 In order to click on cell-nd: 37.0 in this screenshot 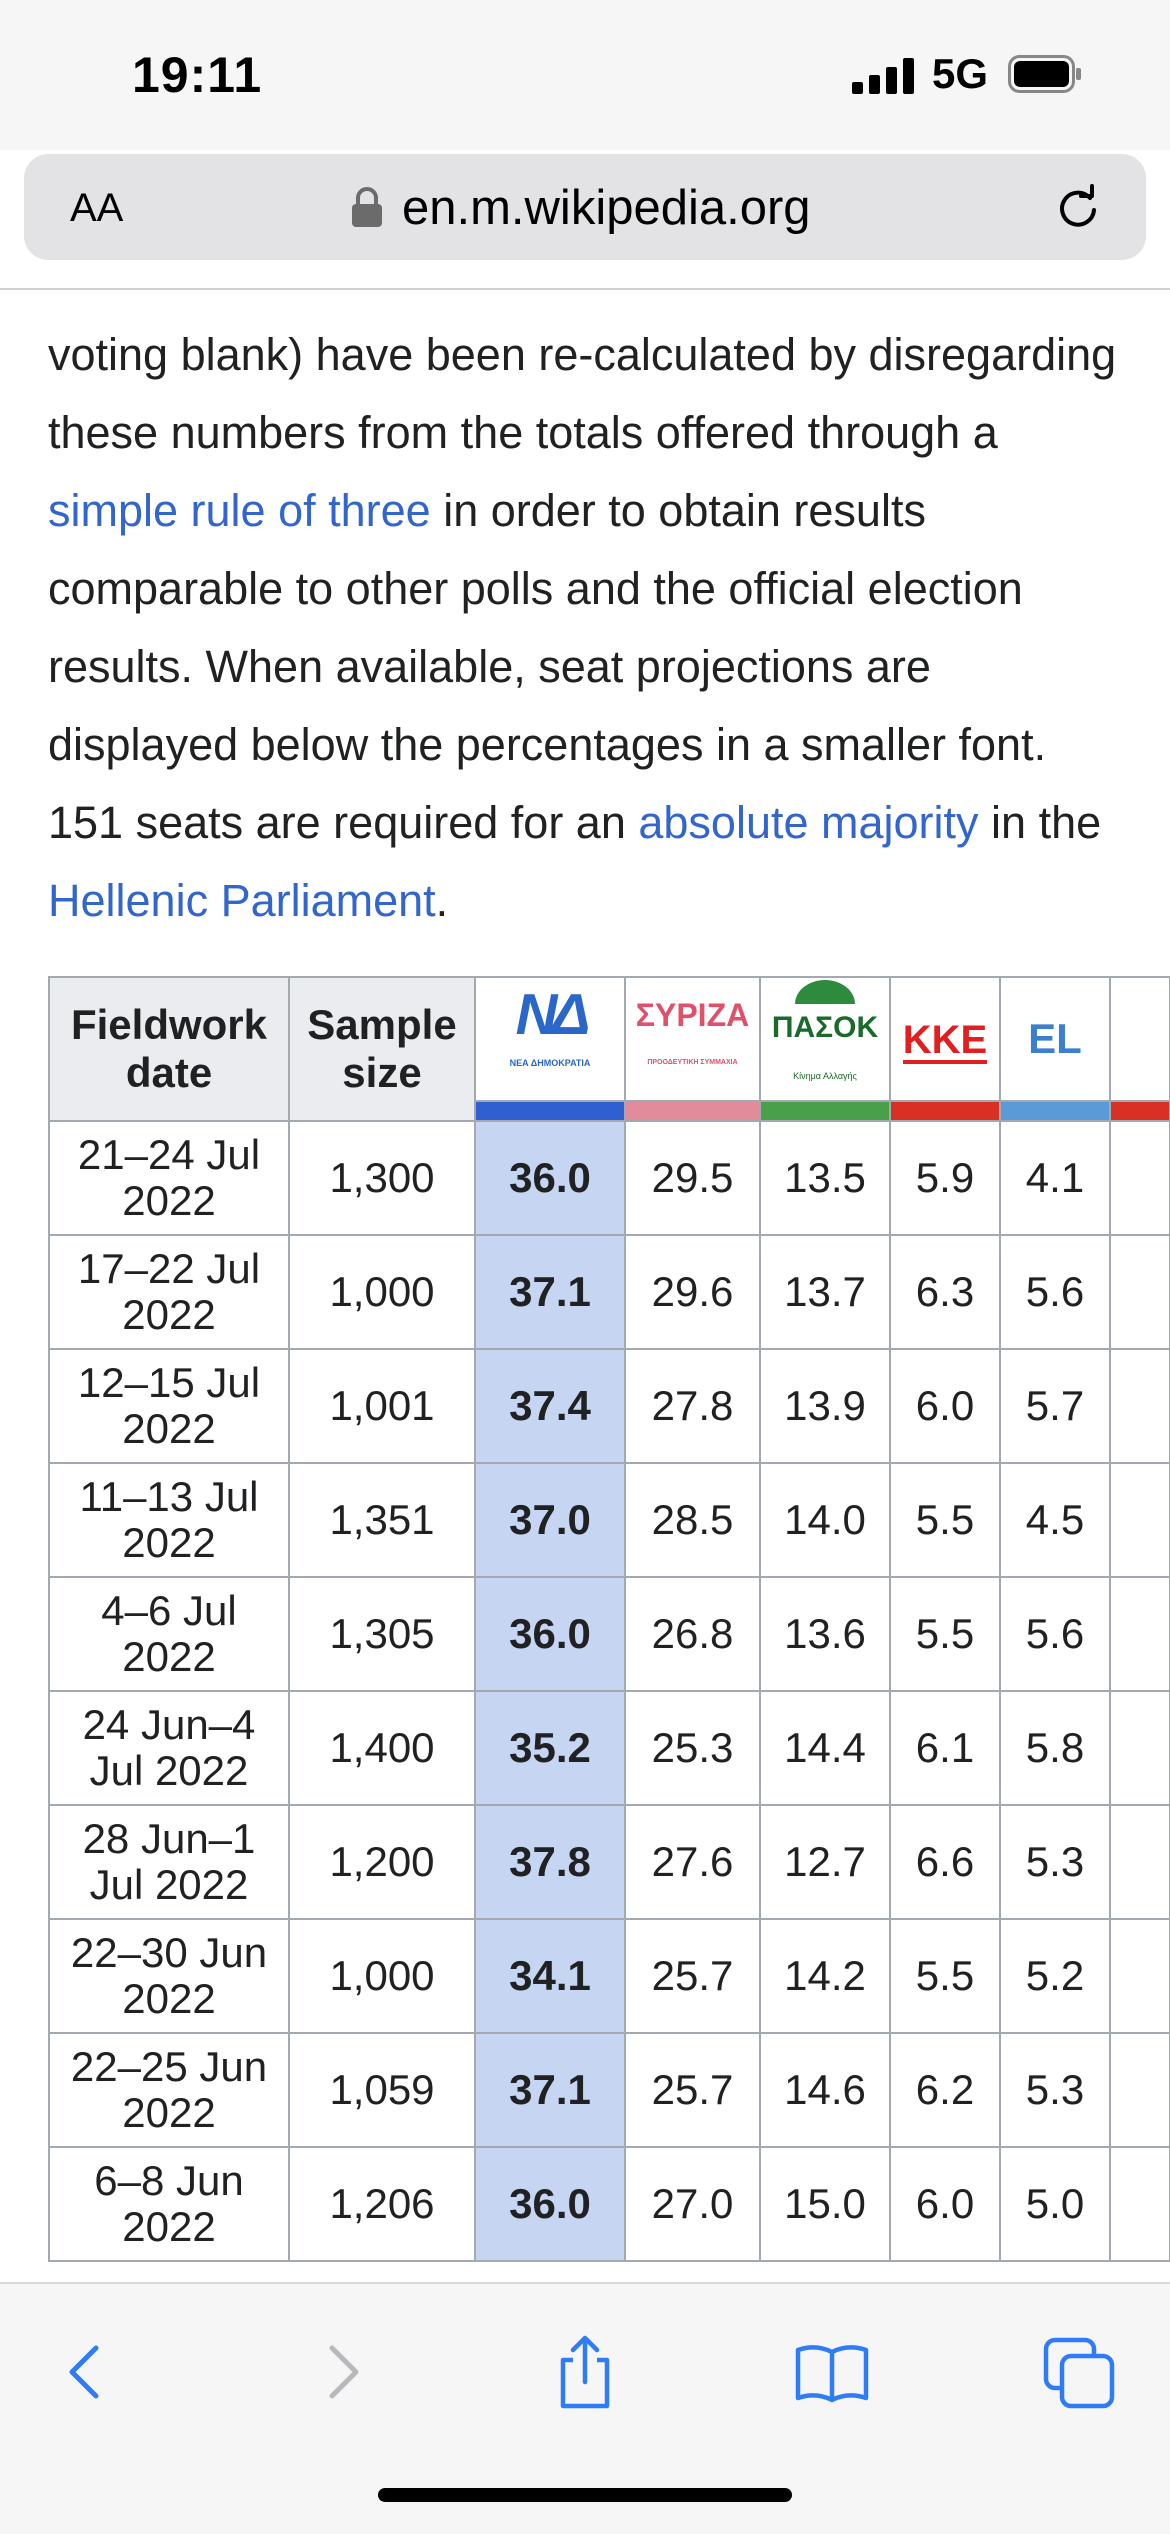, I will do `click(550, 1520)`.